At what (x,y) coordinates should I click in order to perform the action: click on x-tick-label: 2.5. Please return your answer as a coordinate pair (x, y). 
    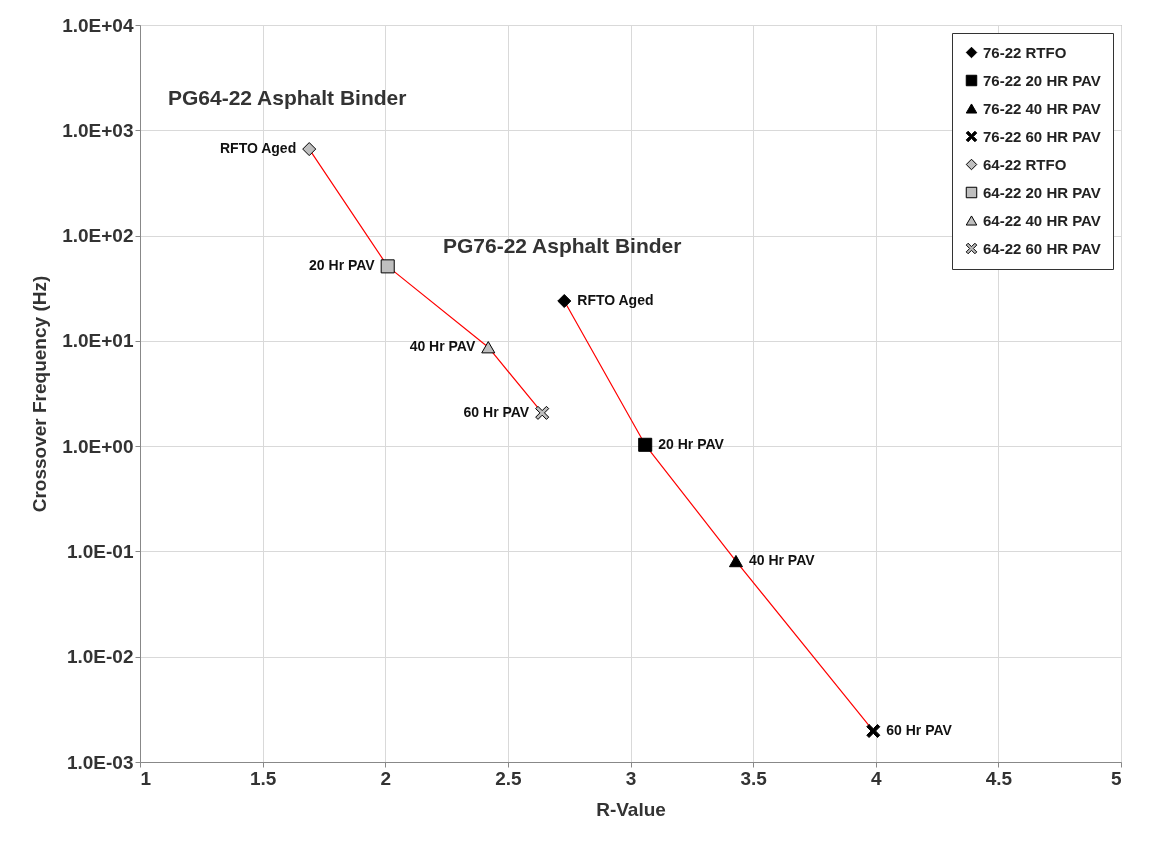
    Looking at the image, I should click on (509, 778).